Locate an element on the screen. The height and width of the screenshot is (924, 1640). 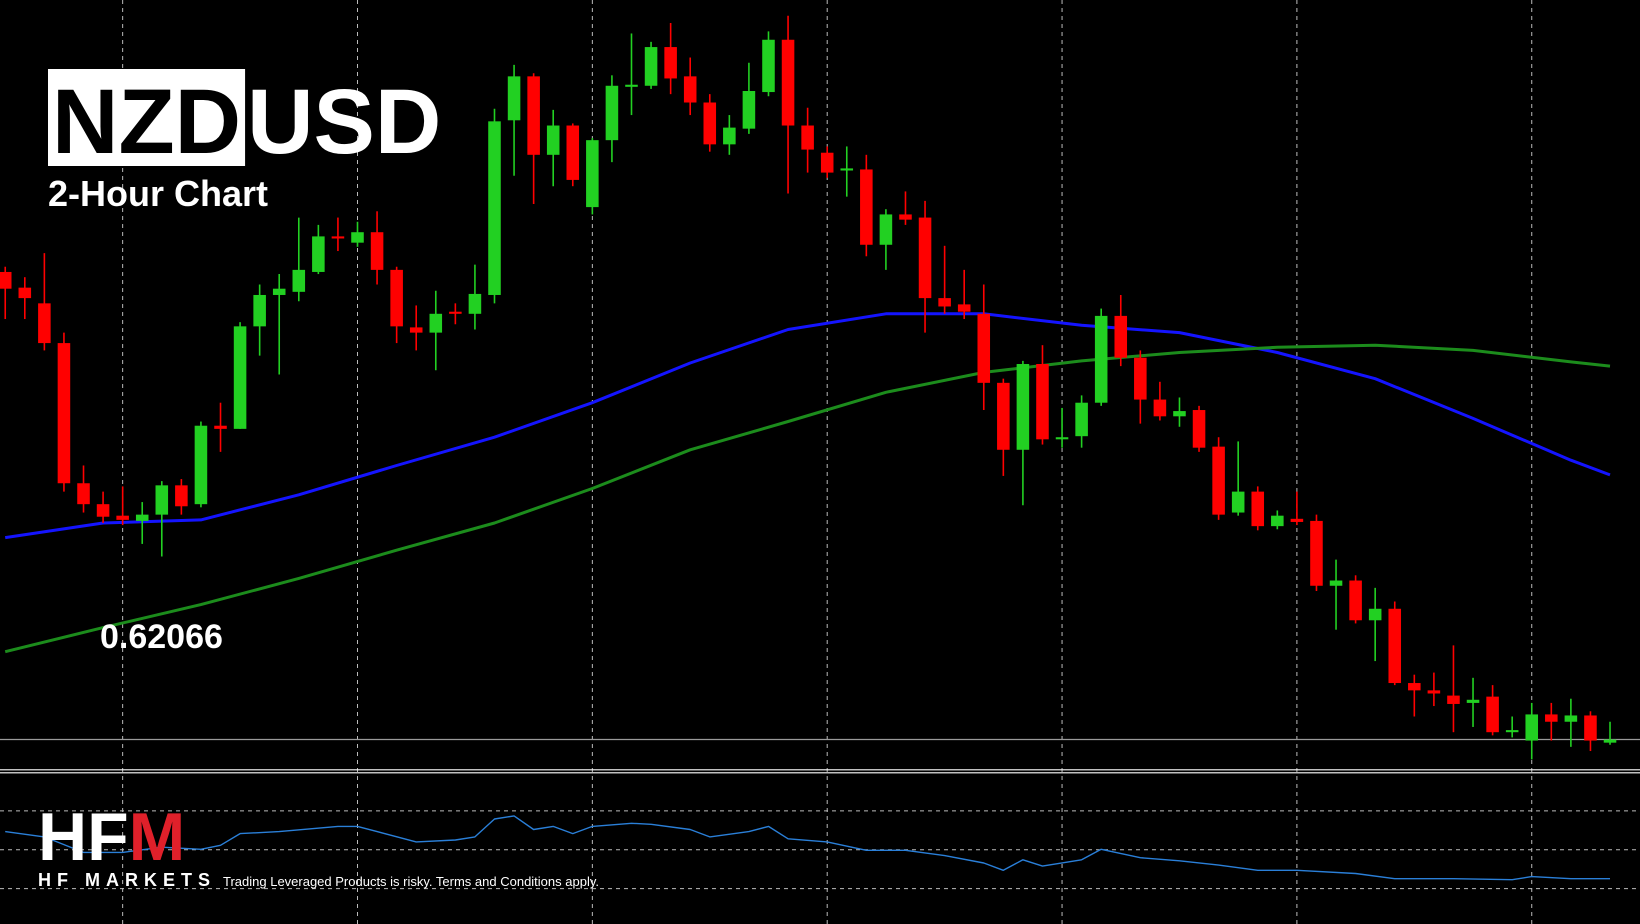
logo-m: M is located at coordinates (157, 837).